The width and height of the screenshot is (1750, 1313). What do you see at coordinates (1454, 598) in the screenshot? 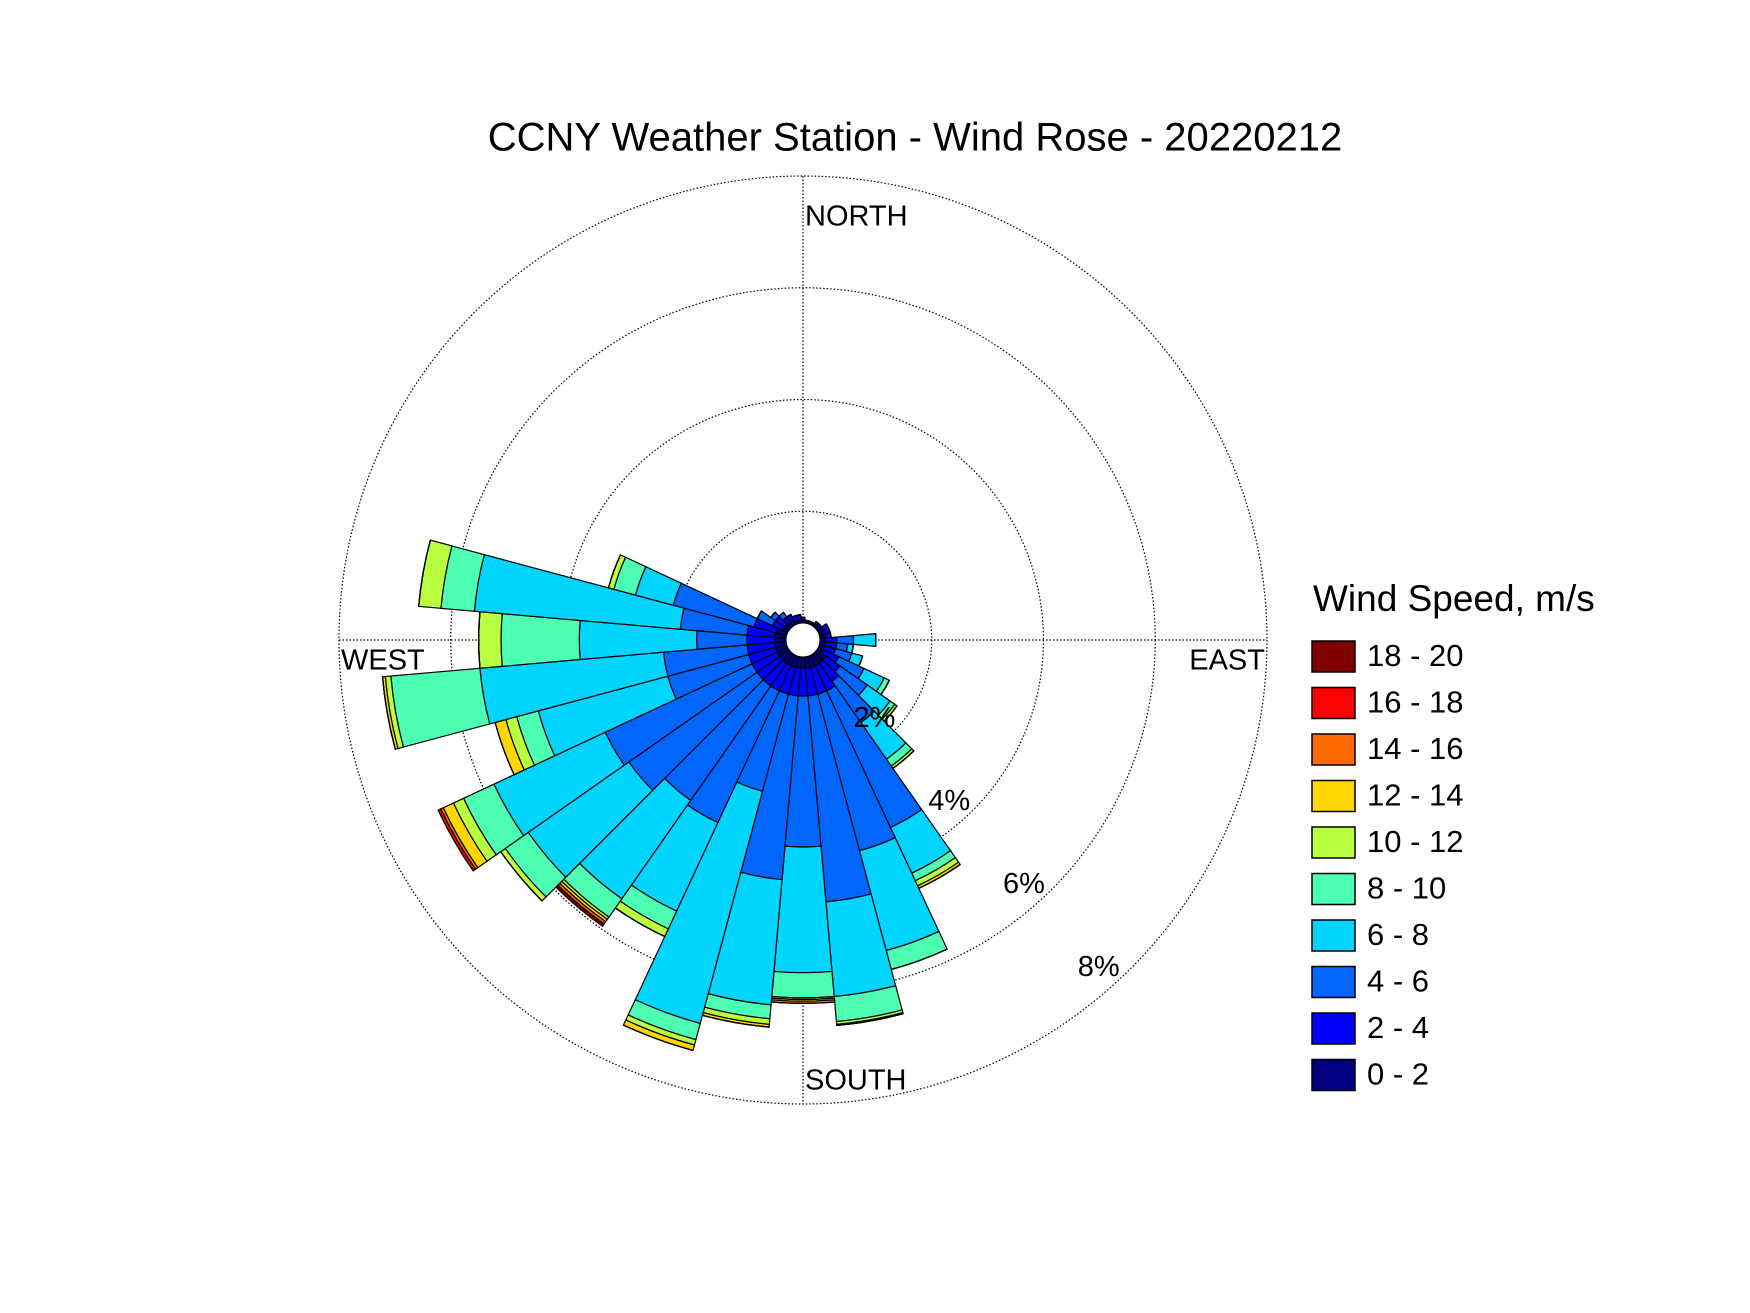
I see `legend-title: Wind Speed, m/s` at bounding box center [1454, 598].